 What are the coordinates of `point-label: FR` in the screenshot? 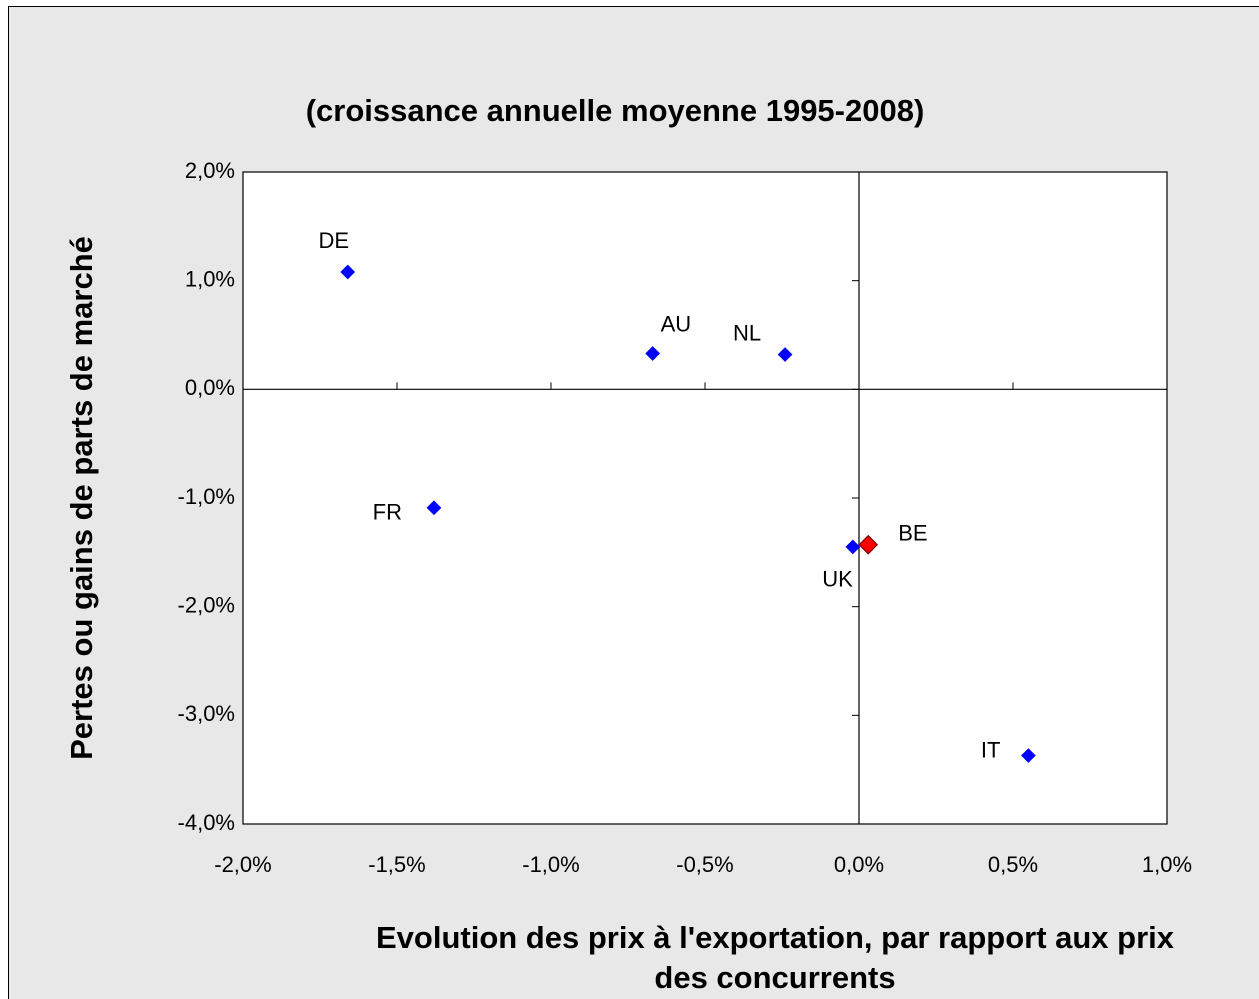 It's located at (387, 512).